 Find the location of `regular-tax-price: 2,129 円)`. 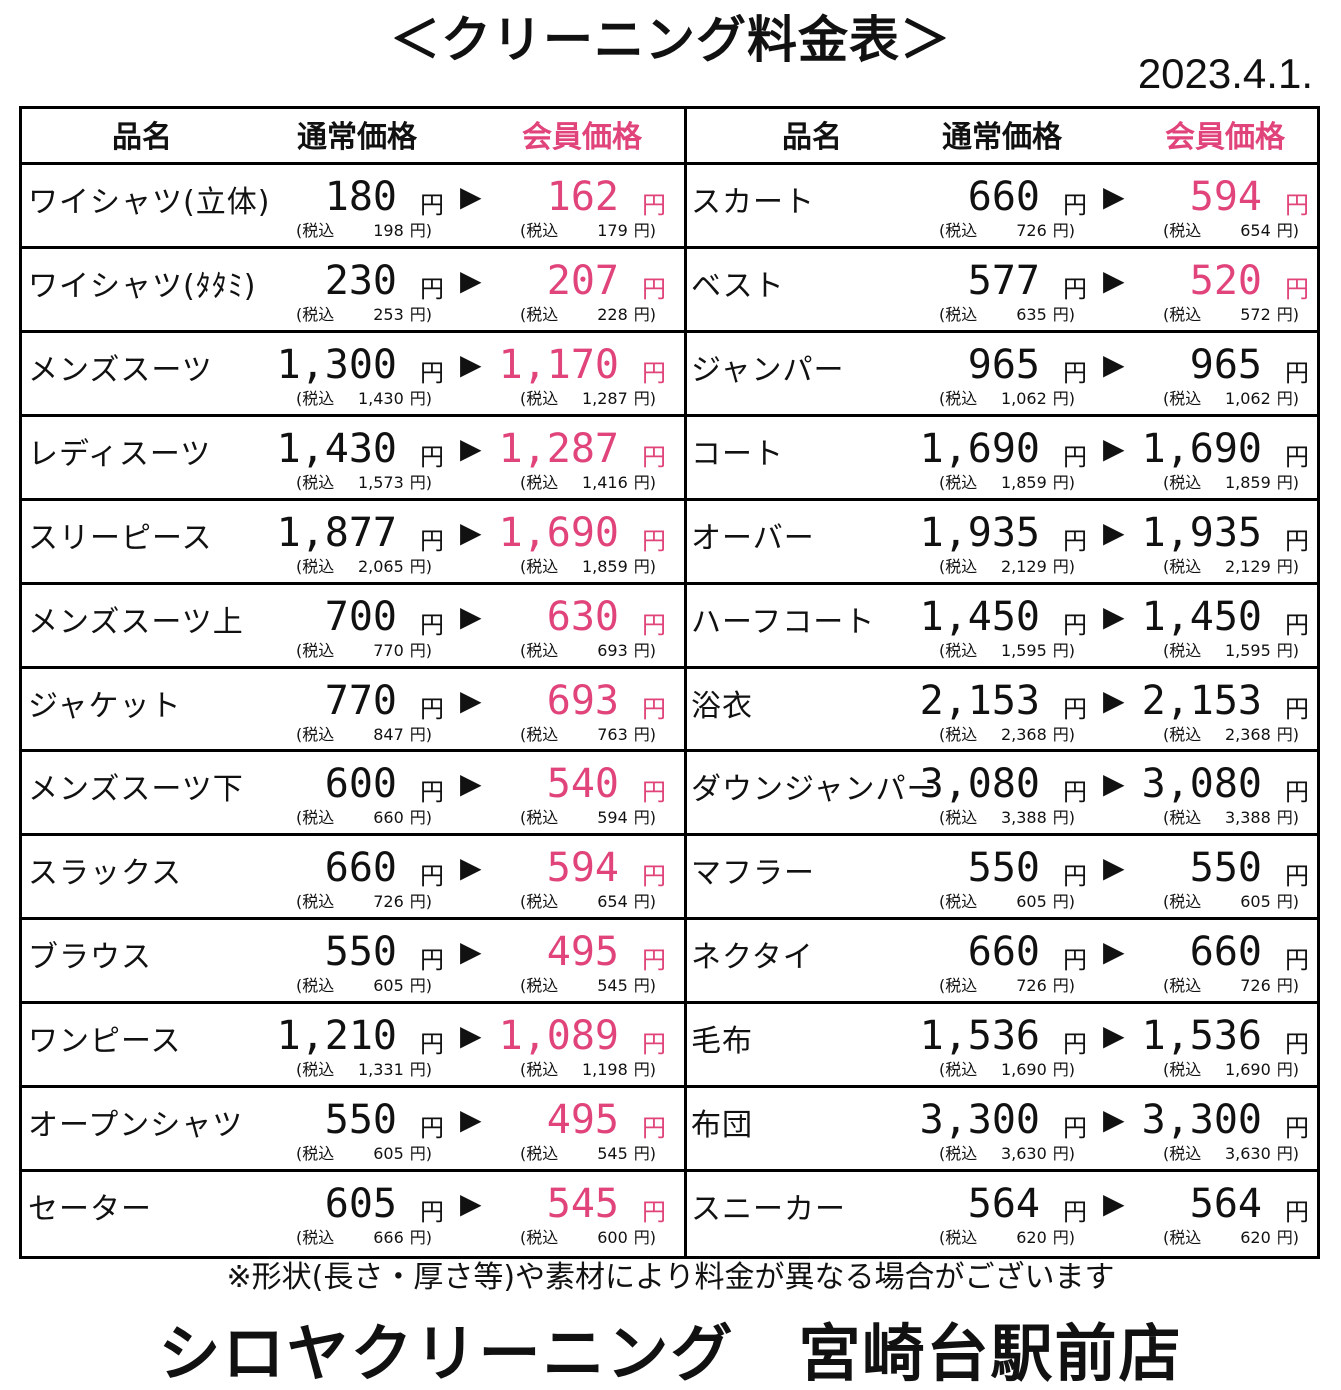

regular-tax-price: 2,129 円) is located at coordinates (1035, 567).